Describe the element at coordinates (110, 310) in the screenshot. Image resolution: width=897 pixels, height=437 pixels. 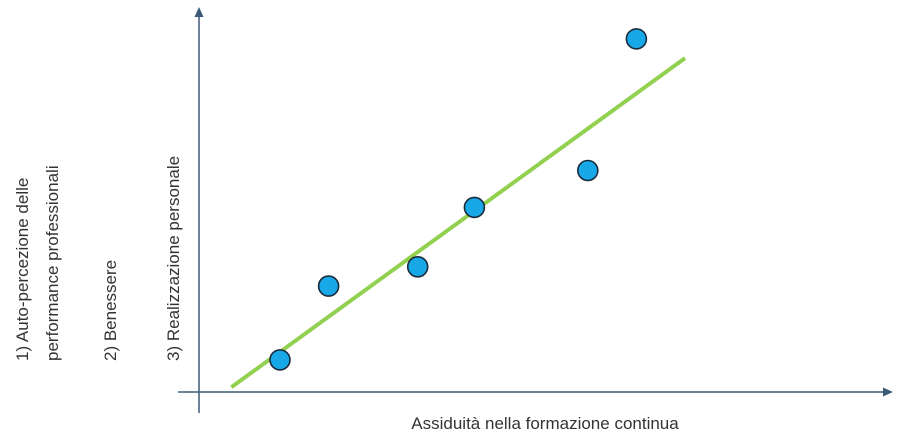
I see `y-axis-label-line-3: 2) Benessere` at that location.